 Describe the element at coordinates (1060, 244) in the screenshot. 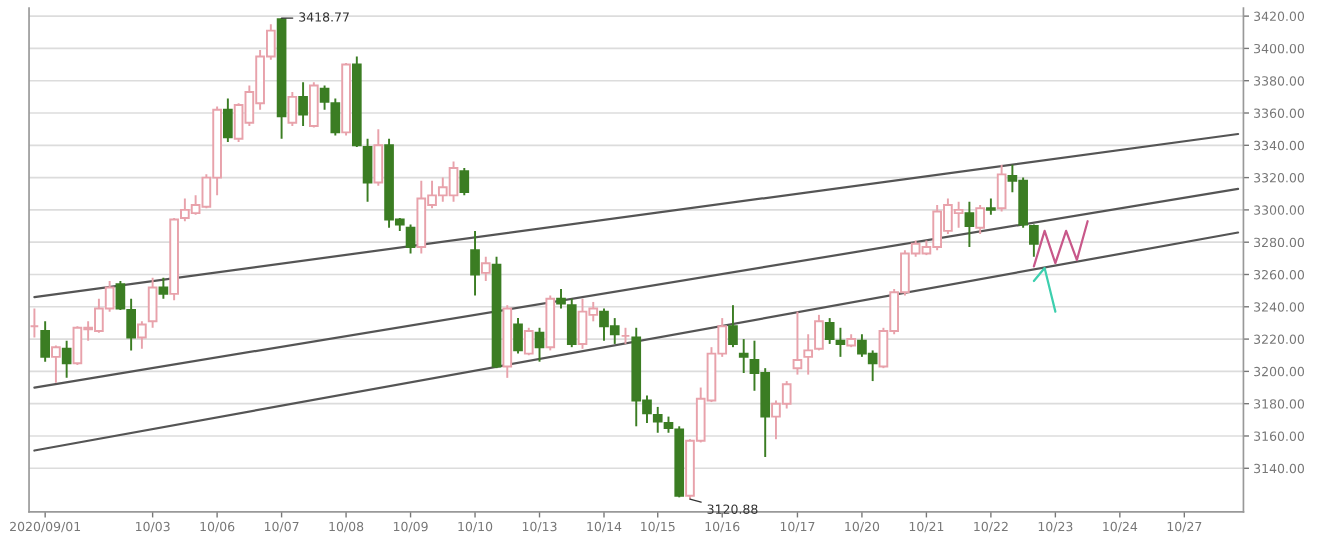

I see `line-series` at that location.